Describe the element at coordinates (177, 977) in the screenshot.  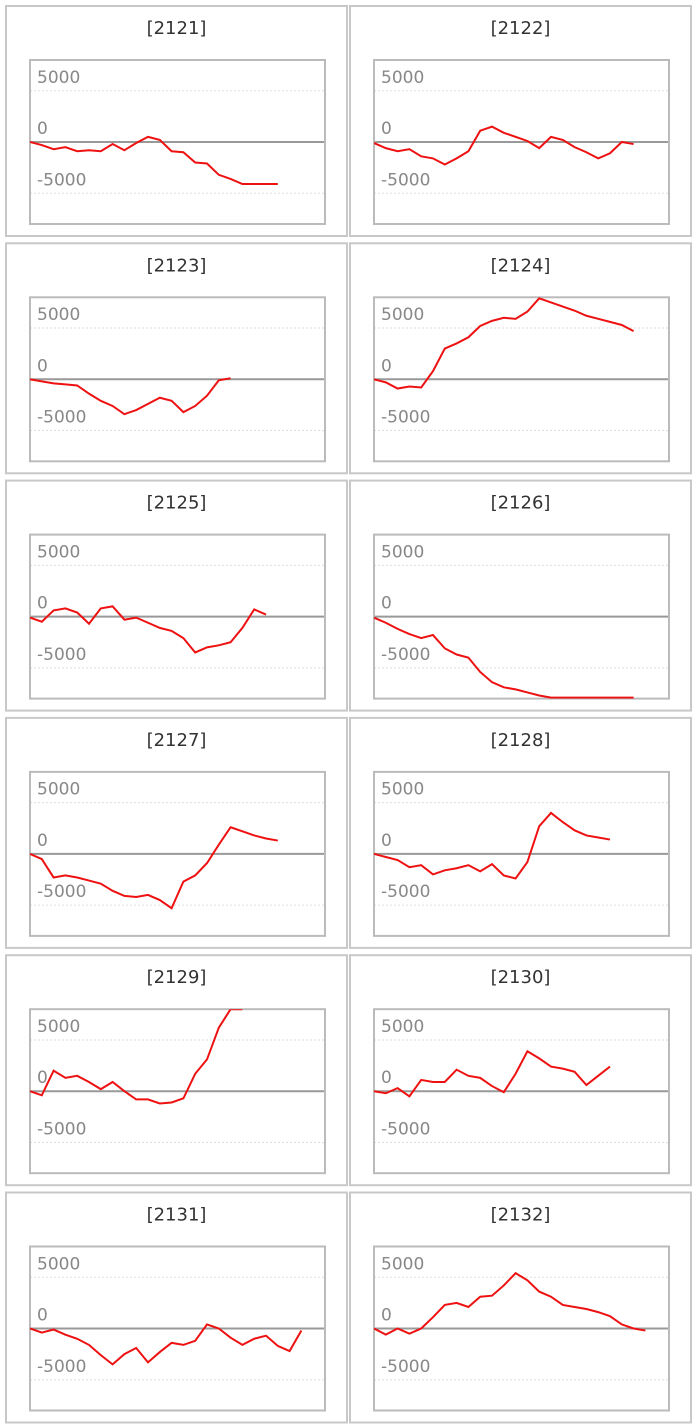
I see `chart-title: [2129]` at that location.